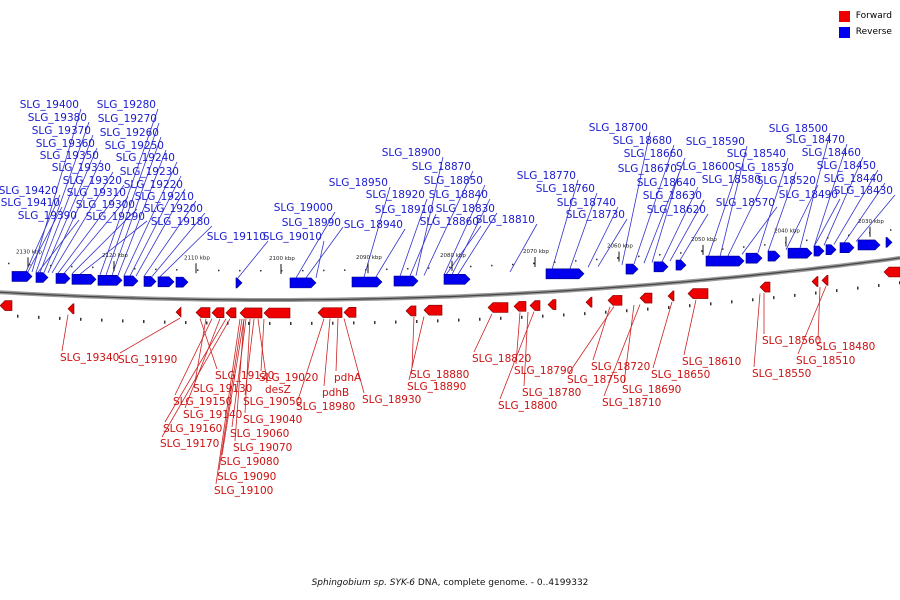 This screenshot has width=900, height=600. Describe the element at coordinates (69, 156) in the screenshot. I see `reverse-gene-label: SLG_19350` at that location.